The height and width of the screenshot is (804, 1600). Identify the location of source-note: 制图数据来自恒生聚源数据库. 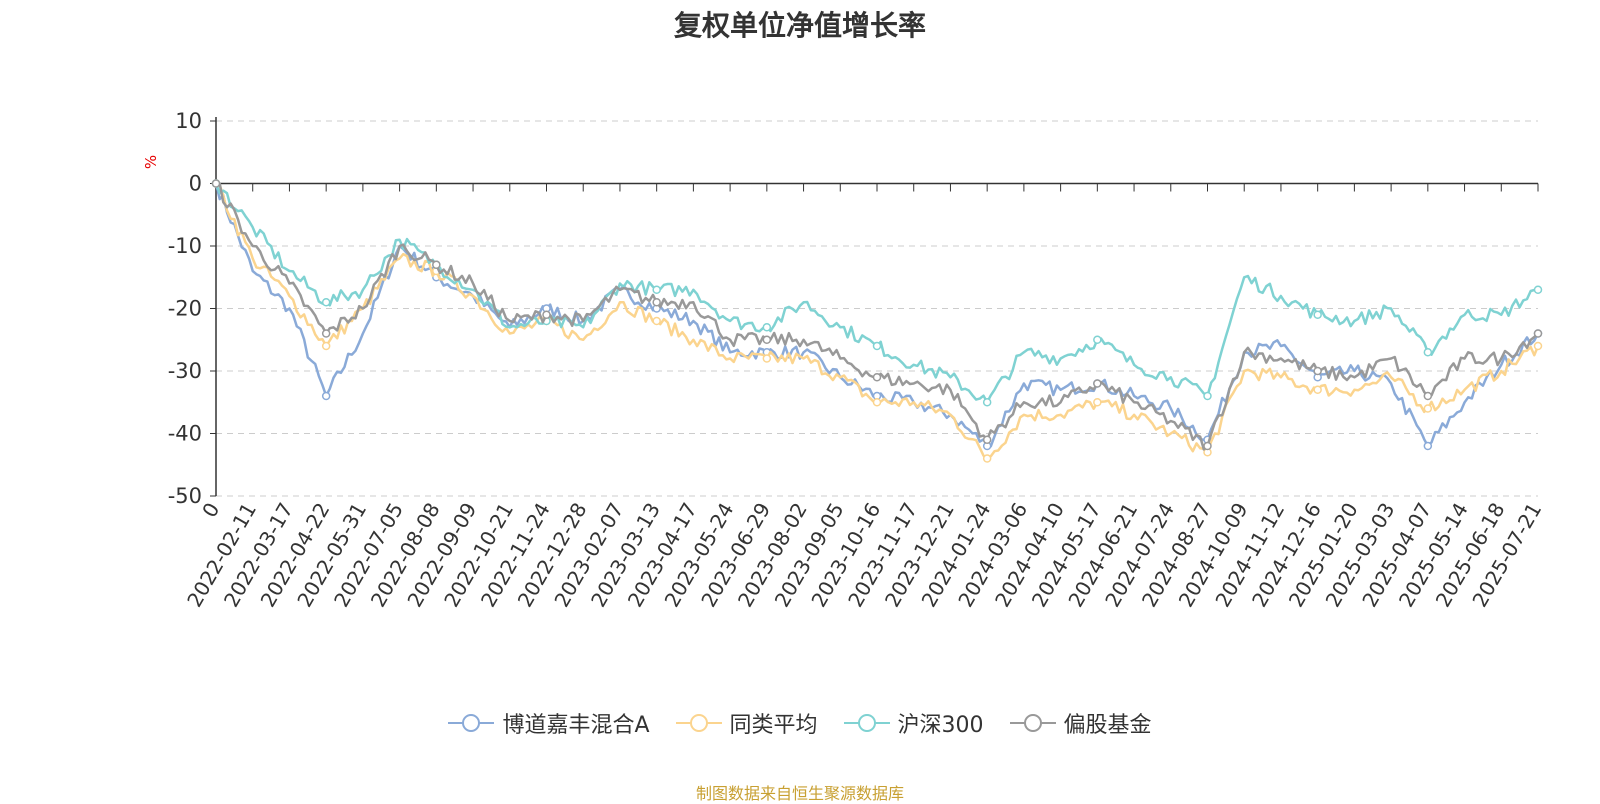
(799, 793).